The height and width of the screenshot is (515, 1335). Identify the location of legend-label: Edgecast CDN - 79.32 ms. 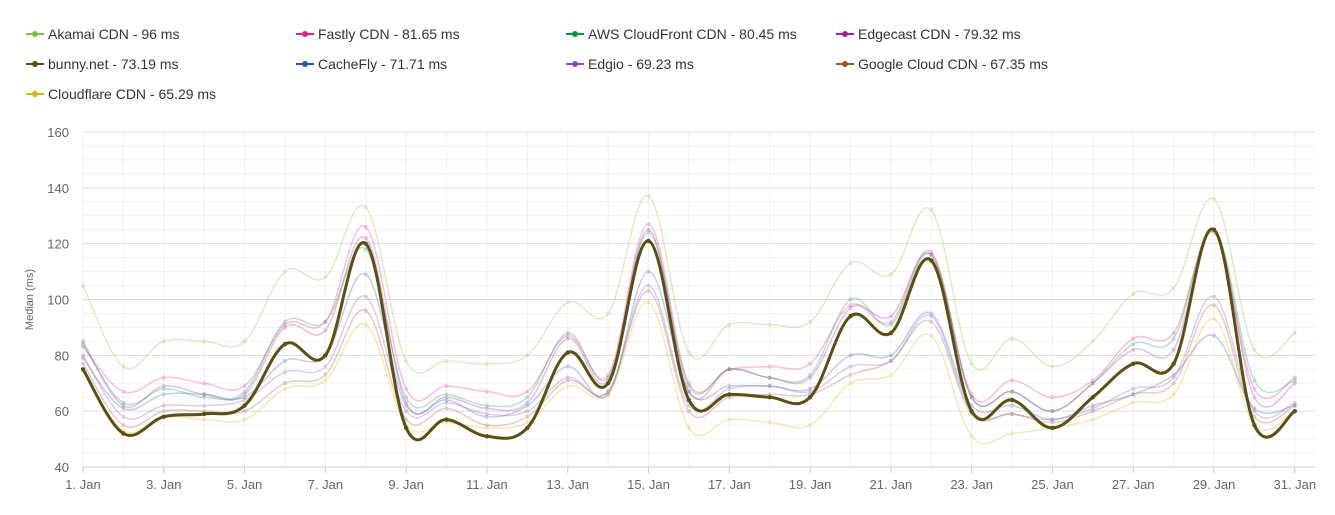
(939, 34).